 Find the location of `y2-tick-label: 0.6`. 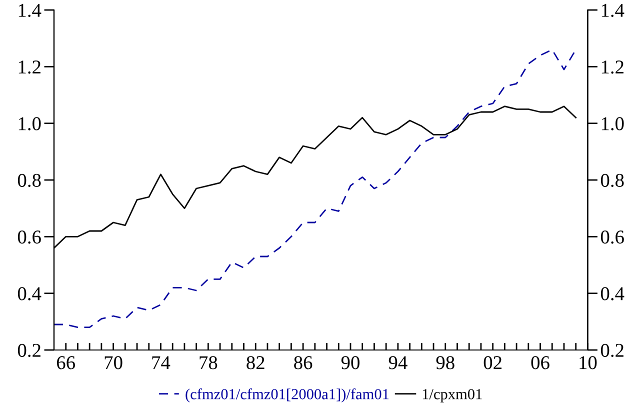

y2-tick-label: 0.6 is located at coordinates (612, 237).